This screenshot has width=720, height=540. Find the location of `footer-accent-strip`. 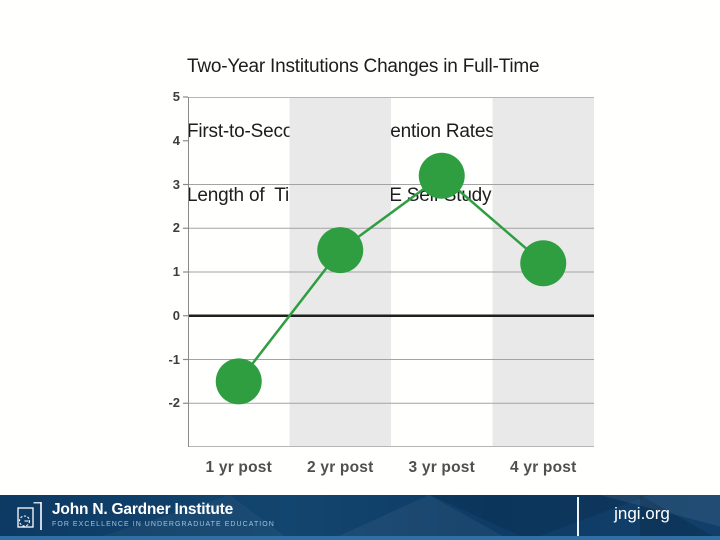

footer-accent-strip is located at coordinates (360, 538).